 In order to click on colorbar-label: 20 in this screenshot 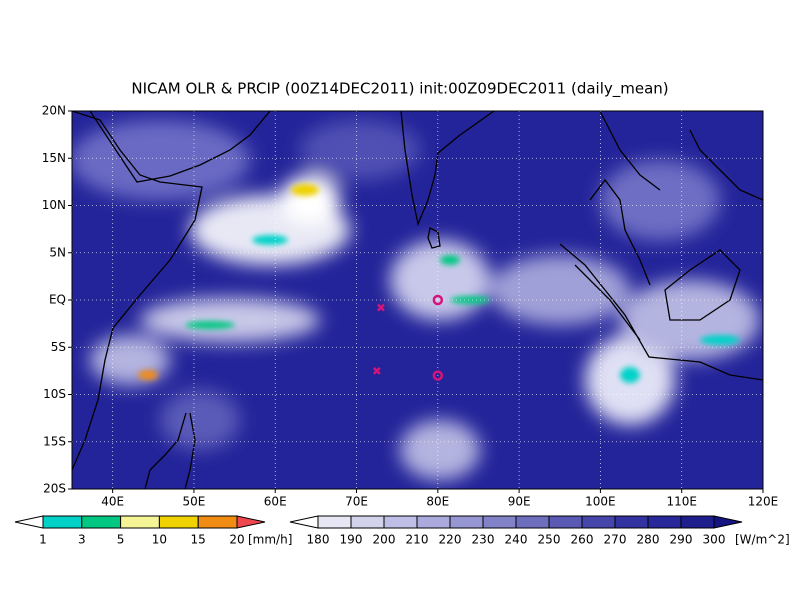, I will do `click(236, 540)`.